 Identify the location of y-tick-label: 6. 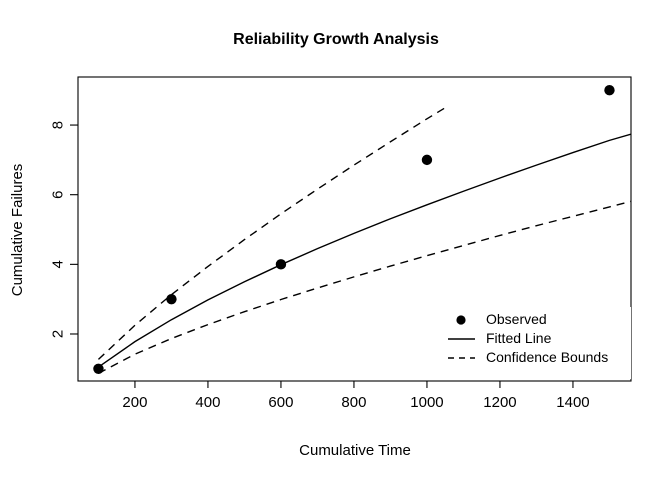
(58, 195).